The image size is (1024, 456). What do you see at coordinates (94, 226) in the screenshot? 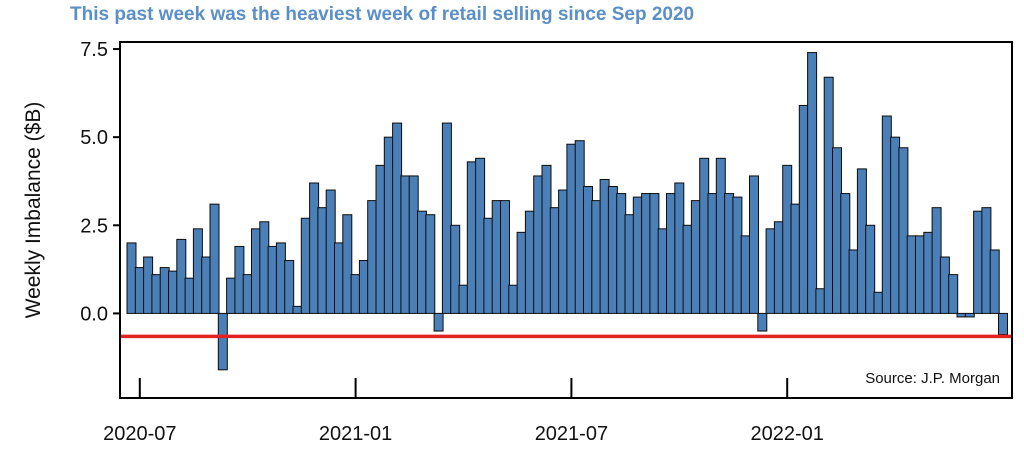
I see `y-tick-label: 2.5` at bounding box center [94, 226].